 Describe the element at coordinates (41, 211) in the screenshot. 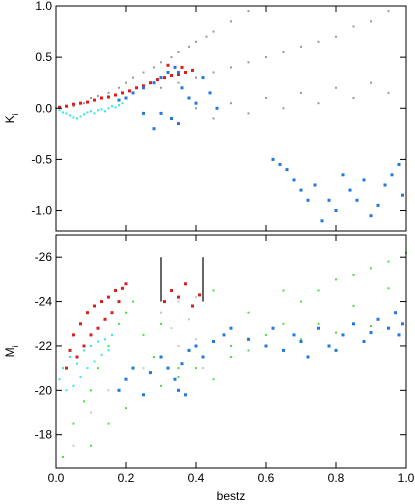

I see `y-tick-label: -1.0` at that location.